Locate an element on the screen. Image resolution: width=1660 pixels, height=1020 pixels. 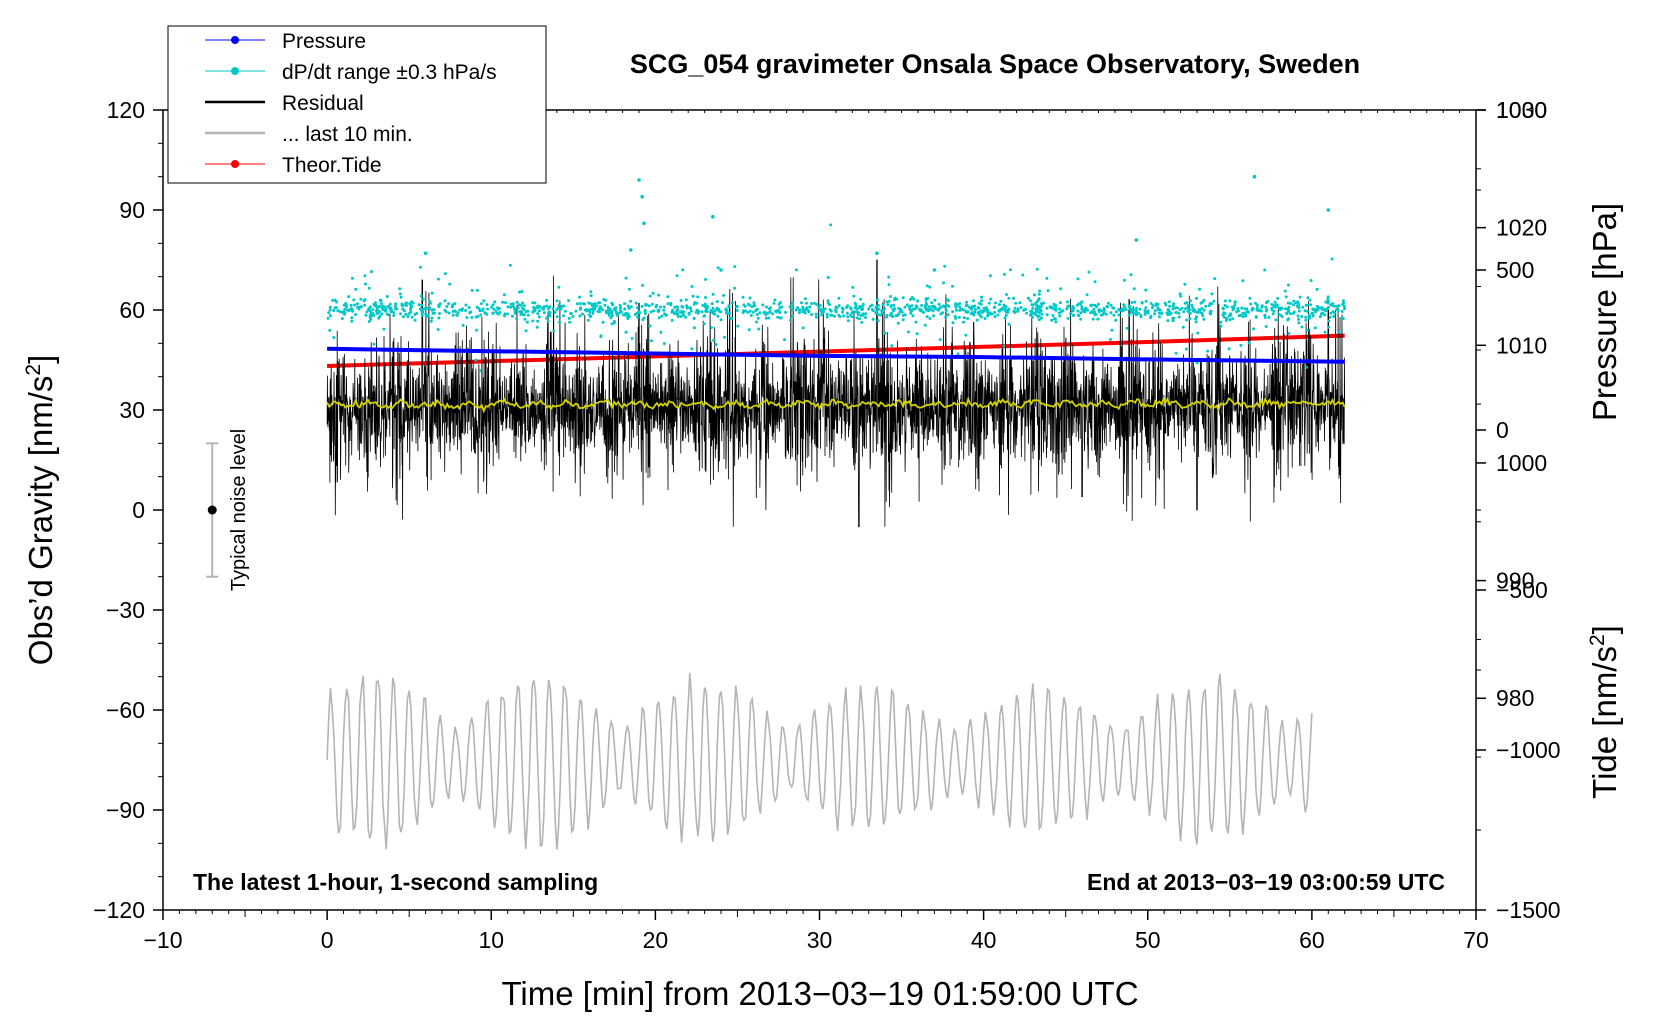
y-axis-title-main: Obs’d Gravity [nm/s is located at coordinates (40, 521).